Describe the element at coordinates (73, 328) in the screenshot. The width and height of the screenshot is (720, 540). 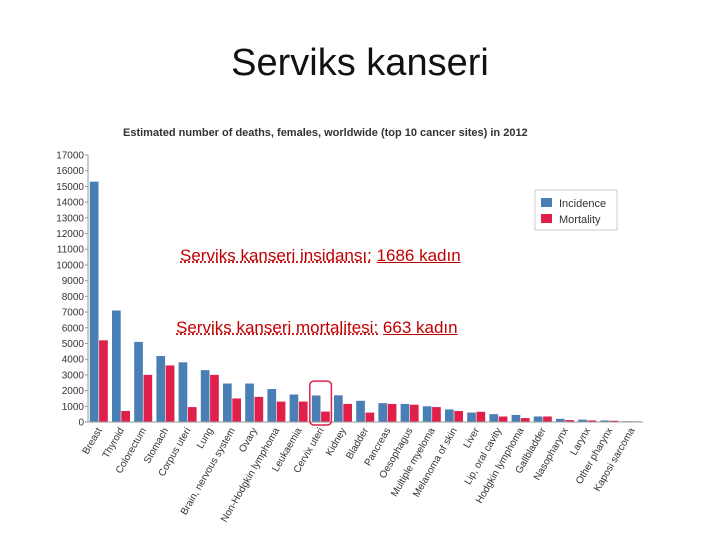
I see `y-tick-label: 6000` at that location.